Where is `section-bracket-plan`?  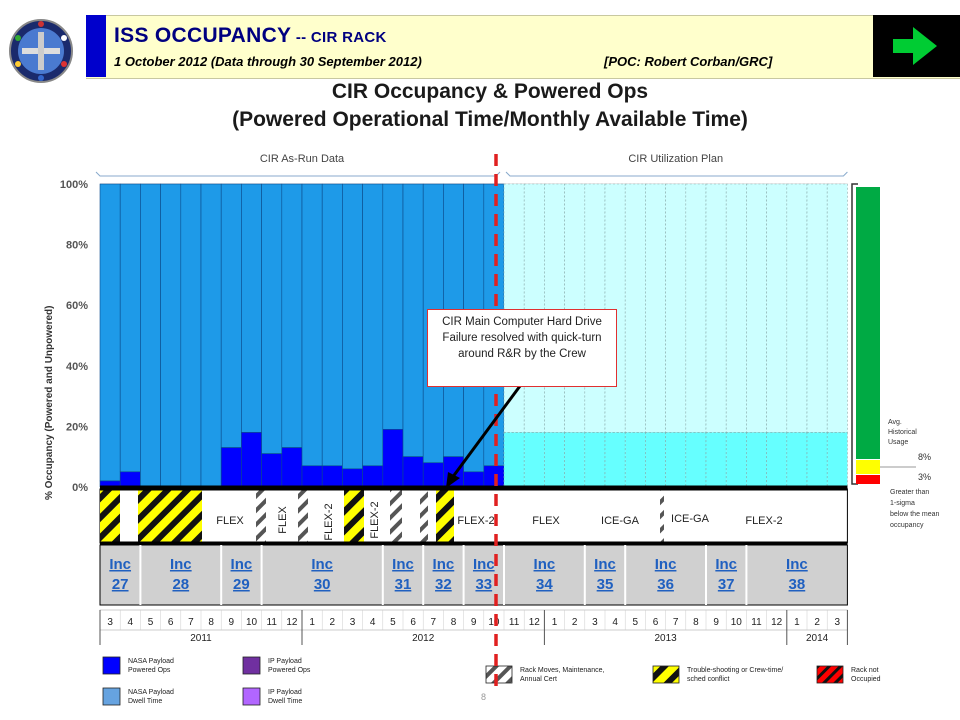 section-bracket-plan is located at coordinates (676, 174).